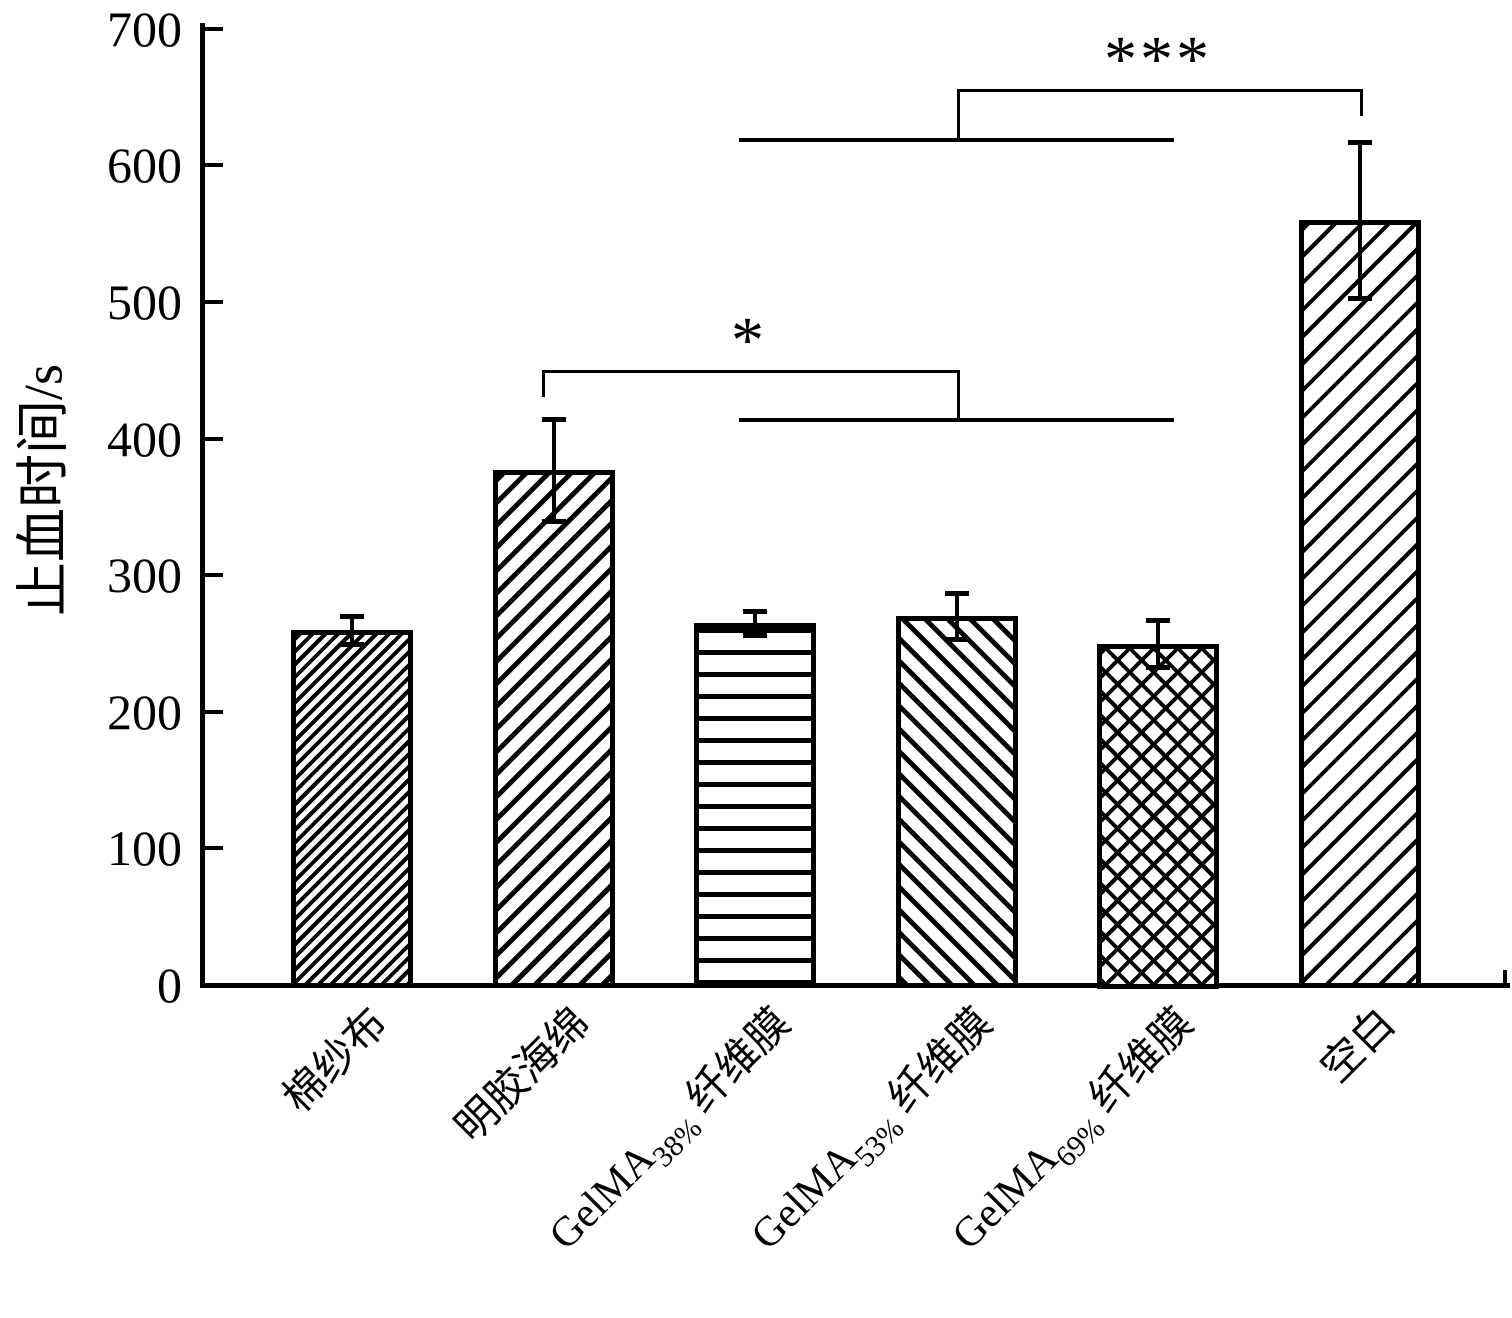 This screenshot has width=1512, height=1318. Describe the element at coordinates (144, 439) in the screenshot. I see `y-tick-label: 400` at that location.